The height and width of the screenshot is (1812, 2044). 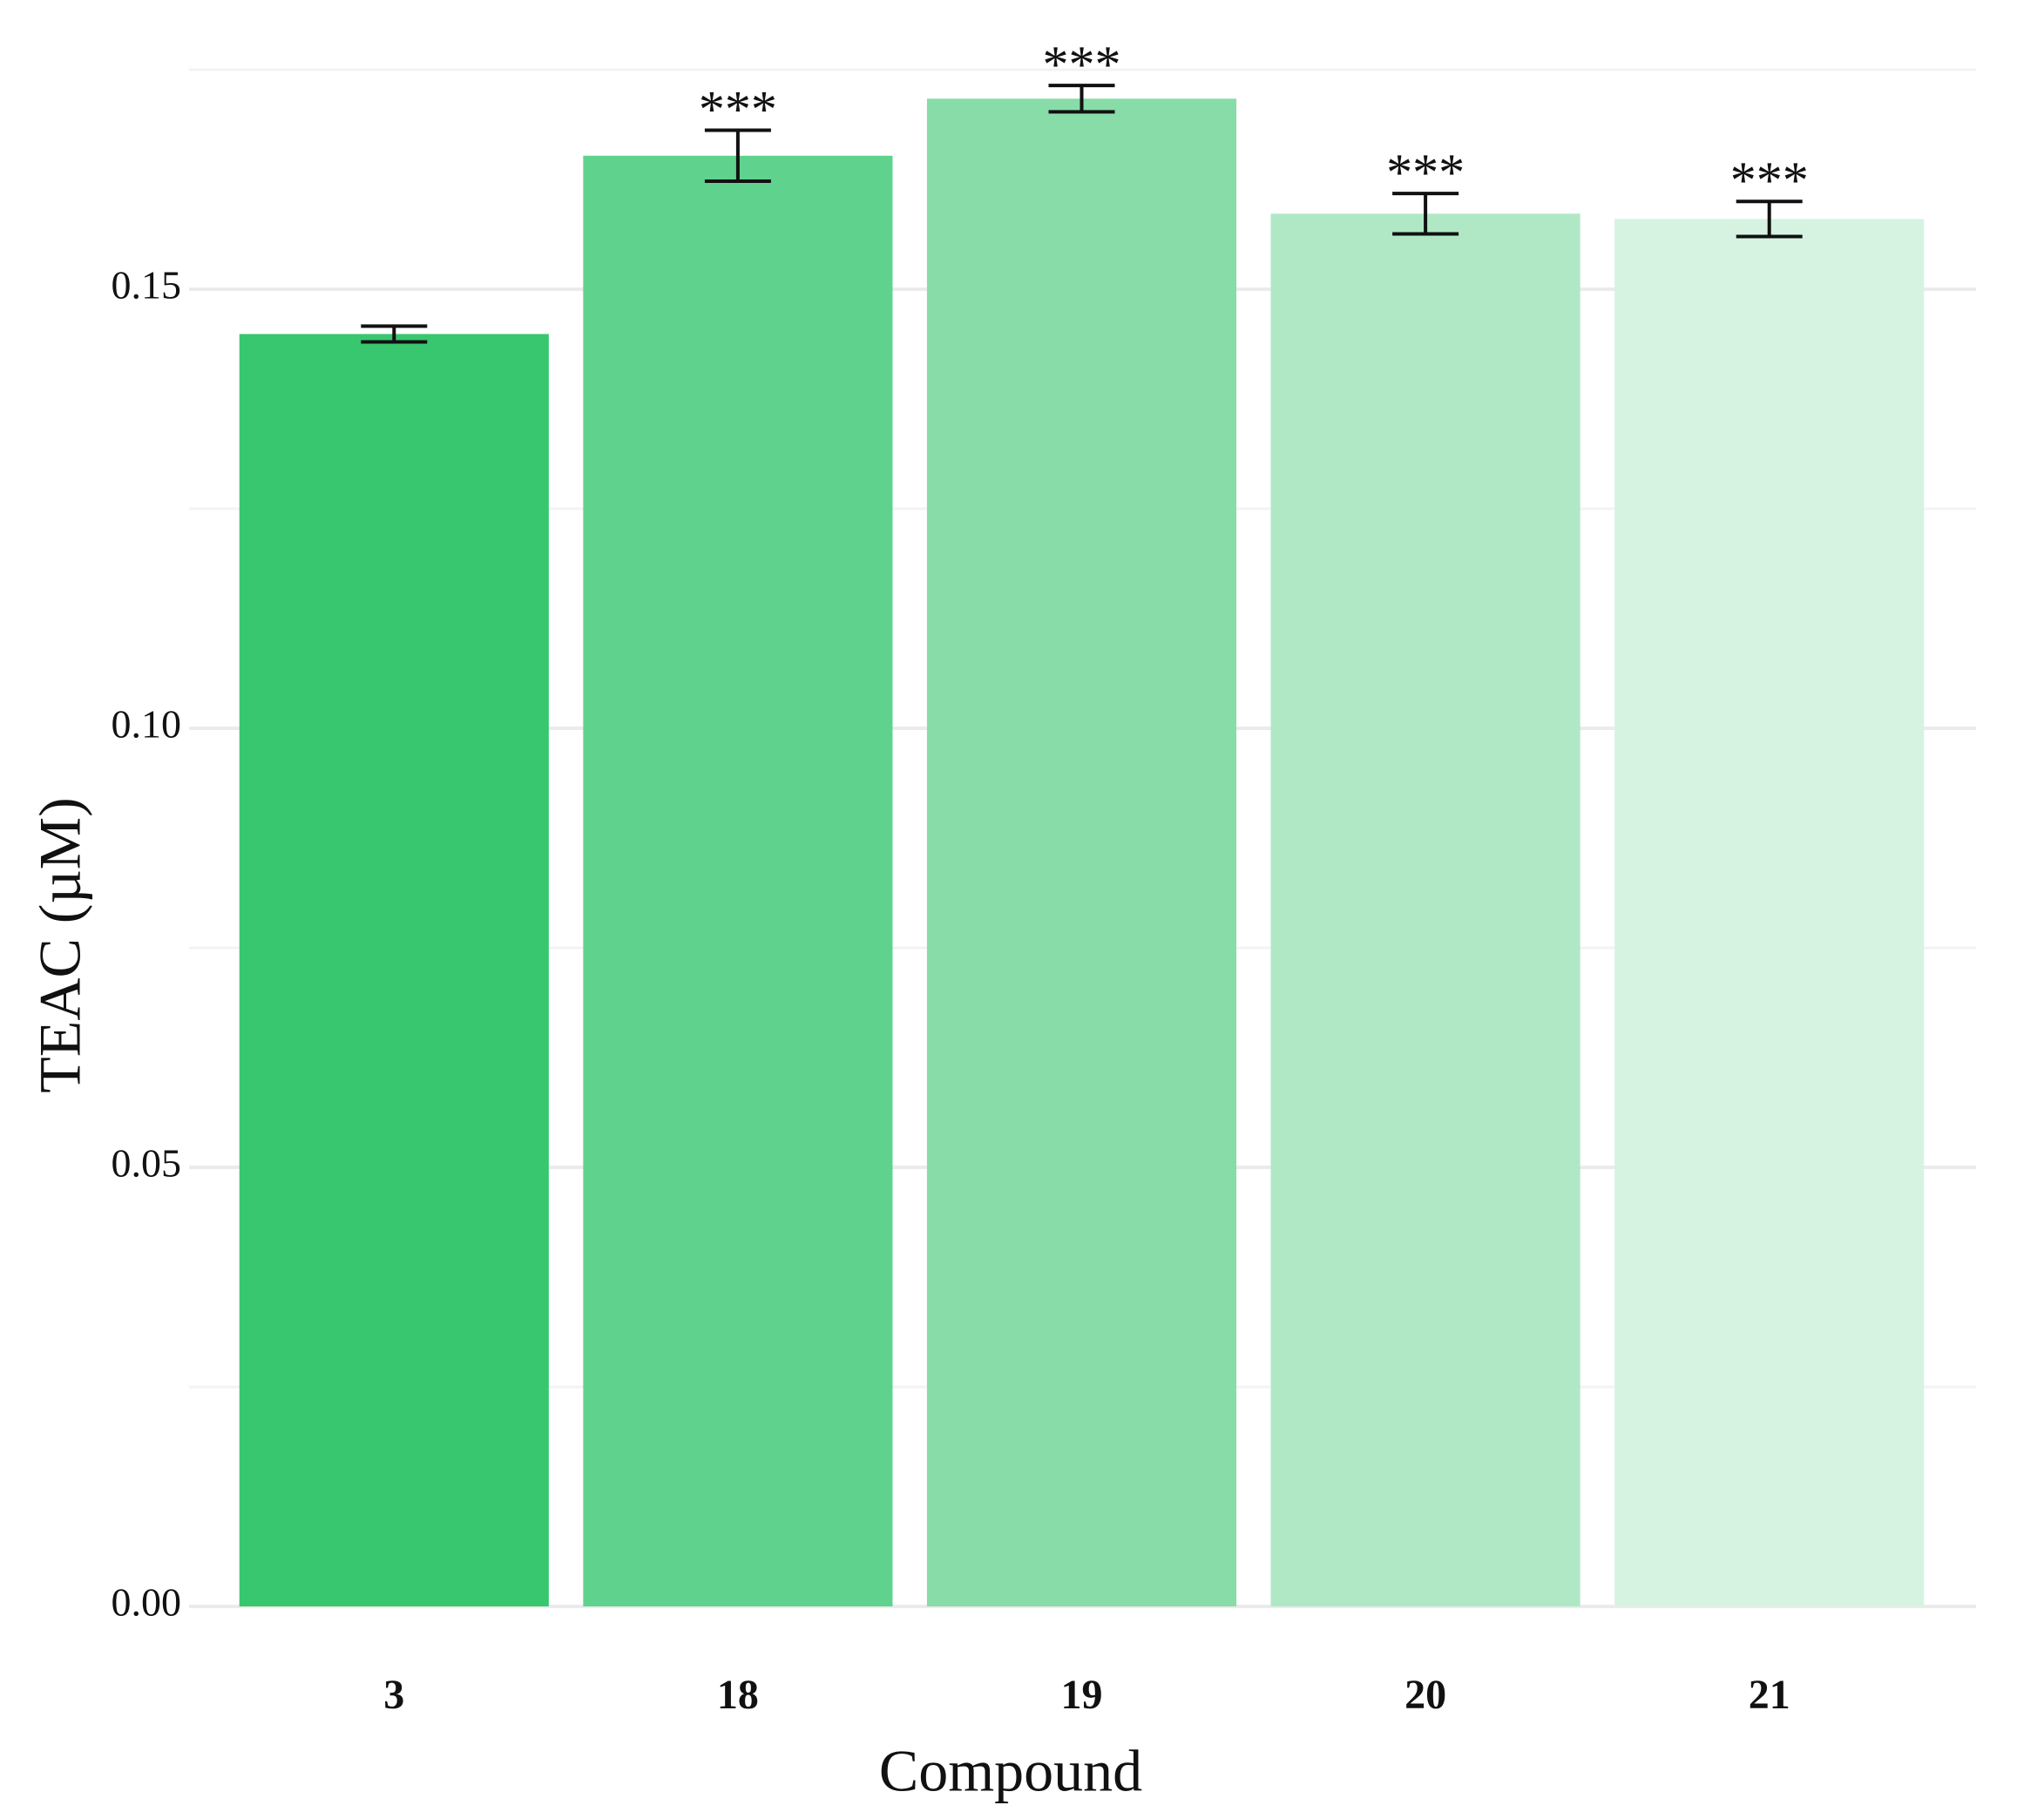 What do you see at coordinates (738, 1695) in the screenshot?
I see `x-tick-label: 18` at bounding box center [738, 1695].